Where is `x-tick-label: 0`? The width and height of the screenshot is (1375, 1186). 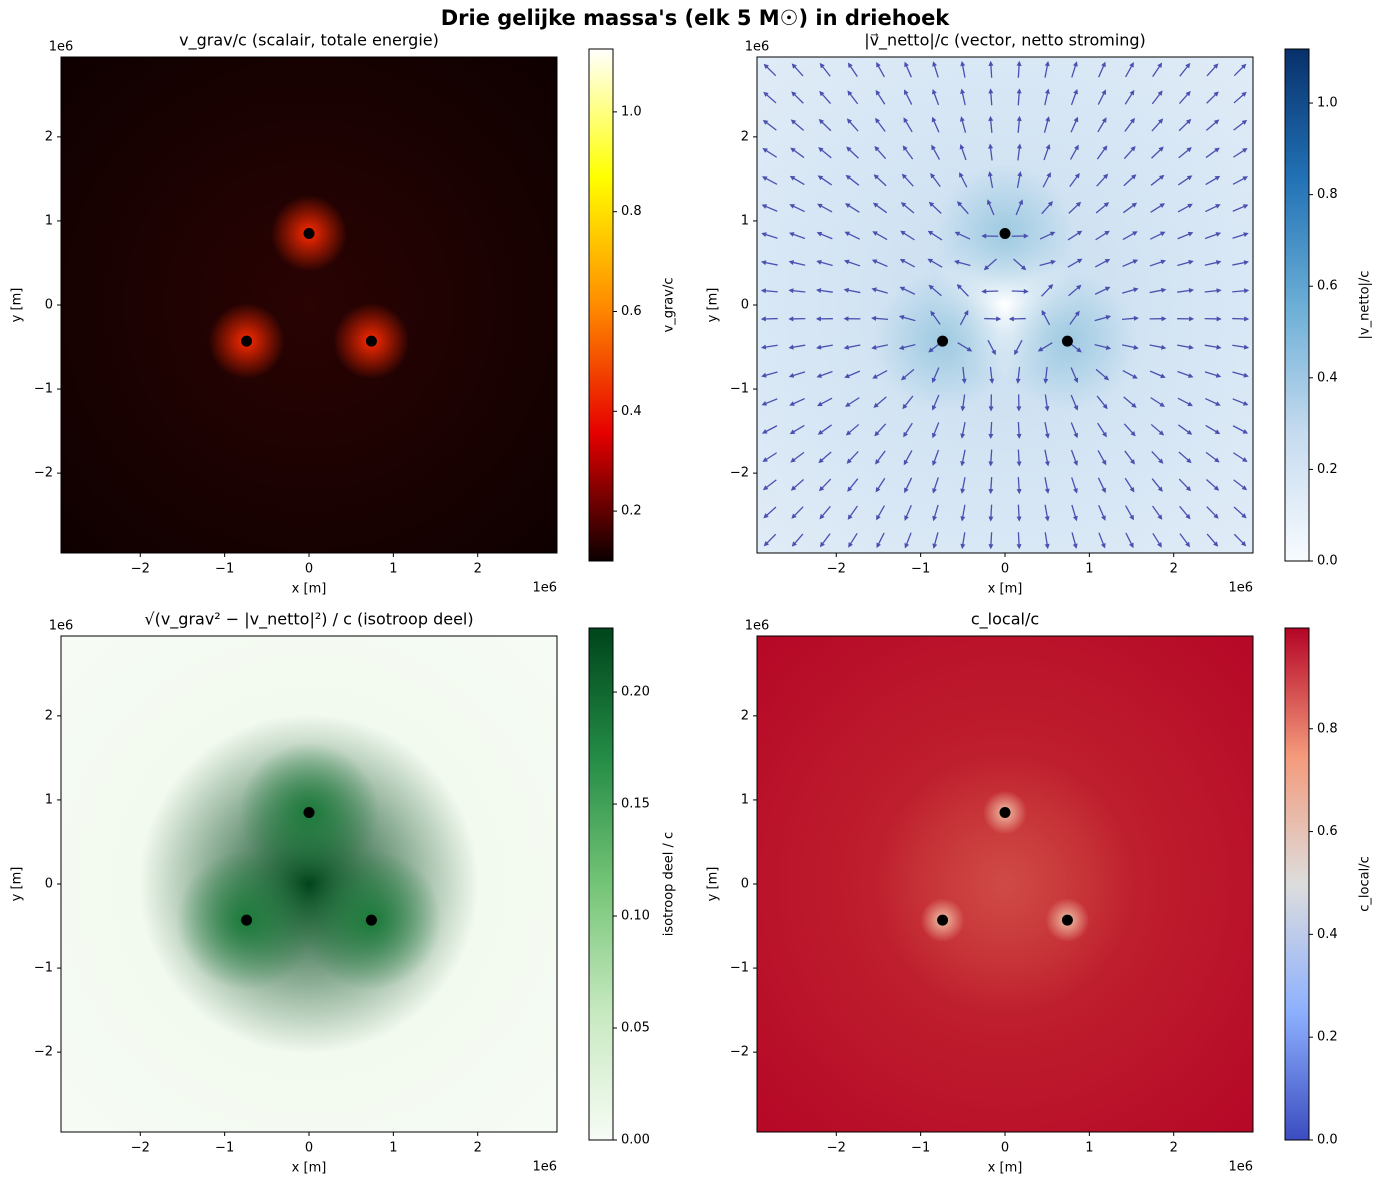
x-tick-label: 0 is located at coordinates (309, 569).